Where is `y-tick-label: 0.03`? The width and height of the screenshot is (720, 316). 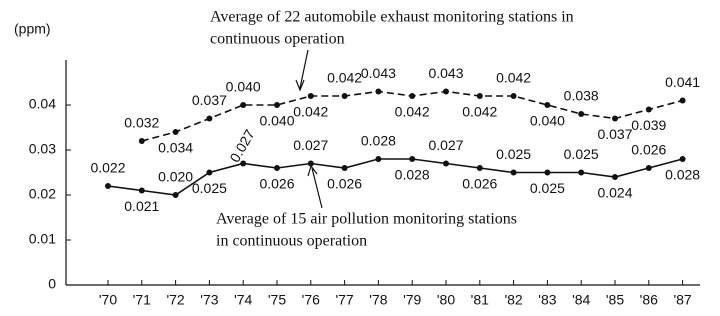 y-tick-label: 0.03 is located at coordinates (42, 149).